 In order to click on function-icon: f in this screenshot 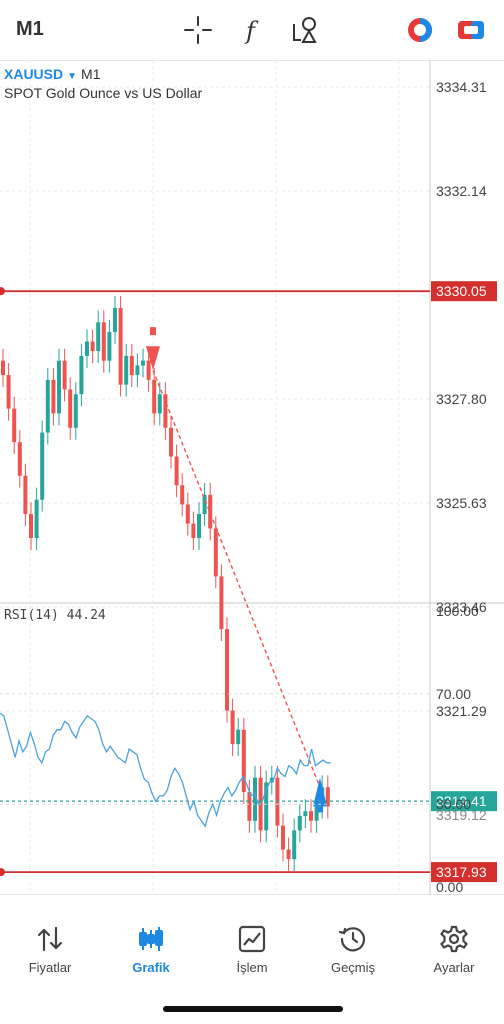, I will do `click(253, 30)`.